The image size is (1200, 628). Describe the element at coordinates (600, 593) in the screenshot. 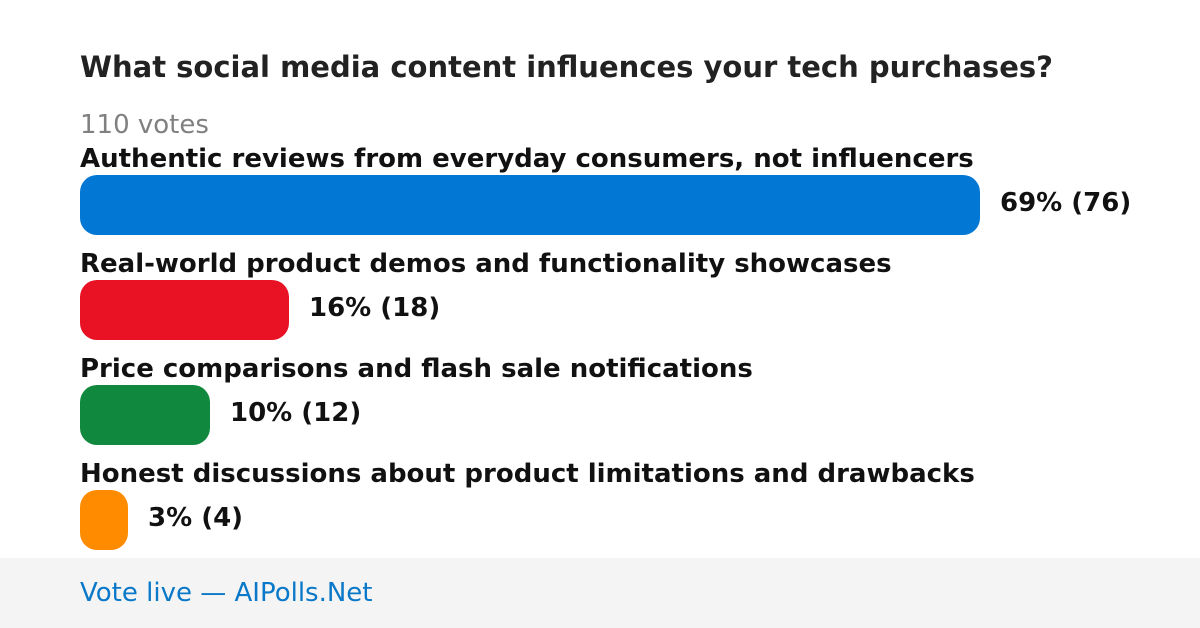

I see `footer: Vote live — AIPolls.Net` at that location.